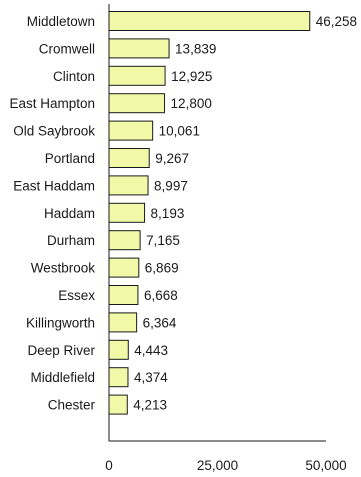 The width and height of the screenshot is (361, 477). Describe the element at coordinates (63, 268) in the screenshot. I see `category-label: Westbrook` at that location.